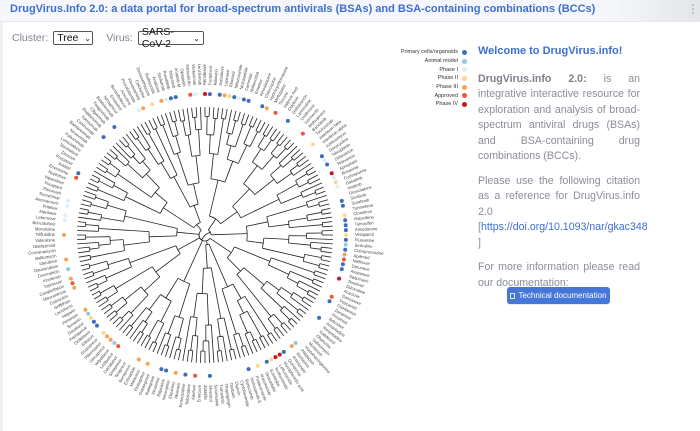 The image size is (700, 431). I want to click on drug-label: Zidovudine, so click(356, 290).